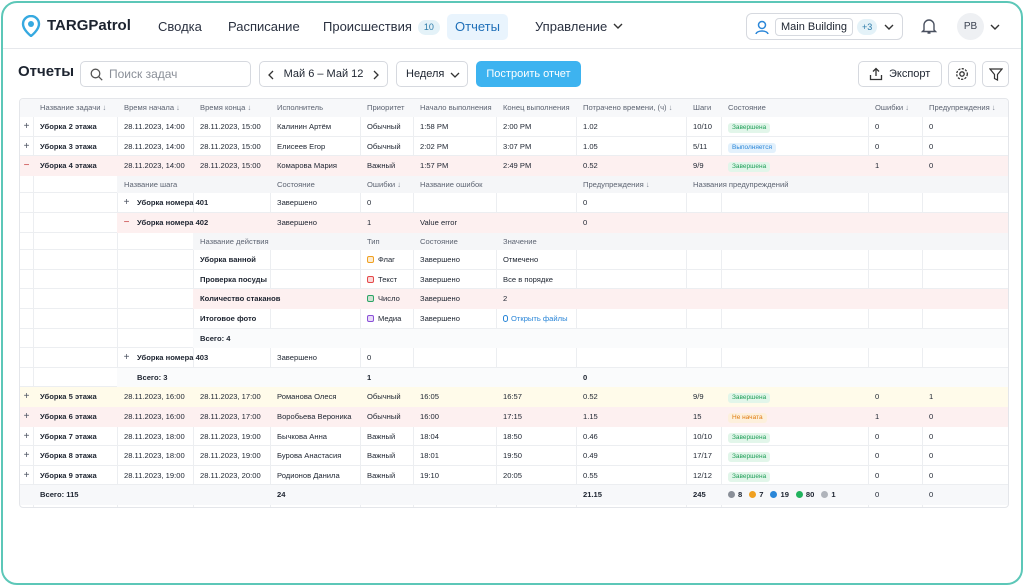 The width and height of the screenshot is (1024, 586). Describe the element at coordinates (590, 436) in the screenshot. I see `cell: 0.46` at that location.